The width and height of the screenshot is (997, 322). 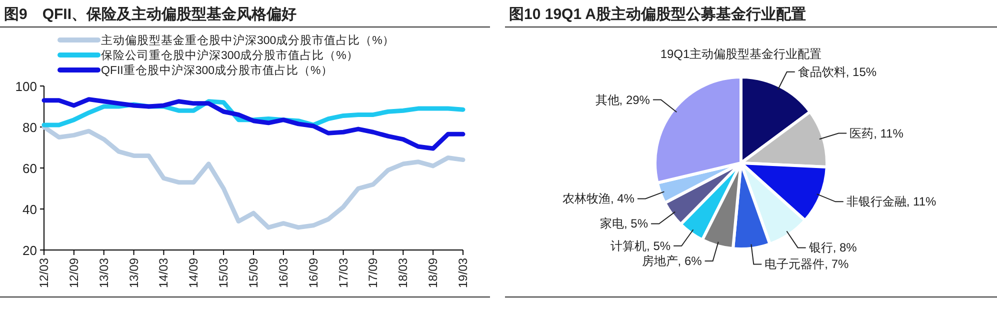 What do you see at coordinates (403, 273) in the screenshot?
I see `x-tick-label: 18/03` at bounding box center [403, 273].